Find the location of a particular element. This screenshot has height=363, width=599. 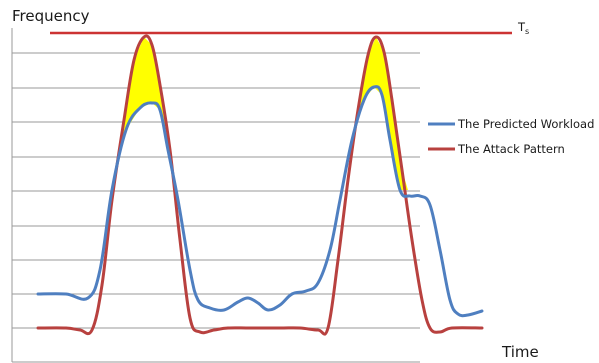

legend-label-predicted: The Predicted Workload is located at coordinates (525, 124).